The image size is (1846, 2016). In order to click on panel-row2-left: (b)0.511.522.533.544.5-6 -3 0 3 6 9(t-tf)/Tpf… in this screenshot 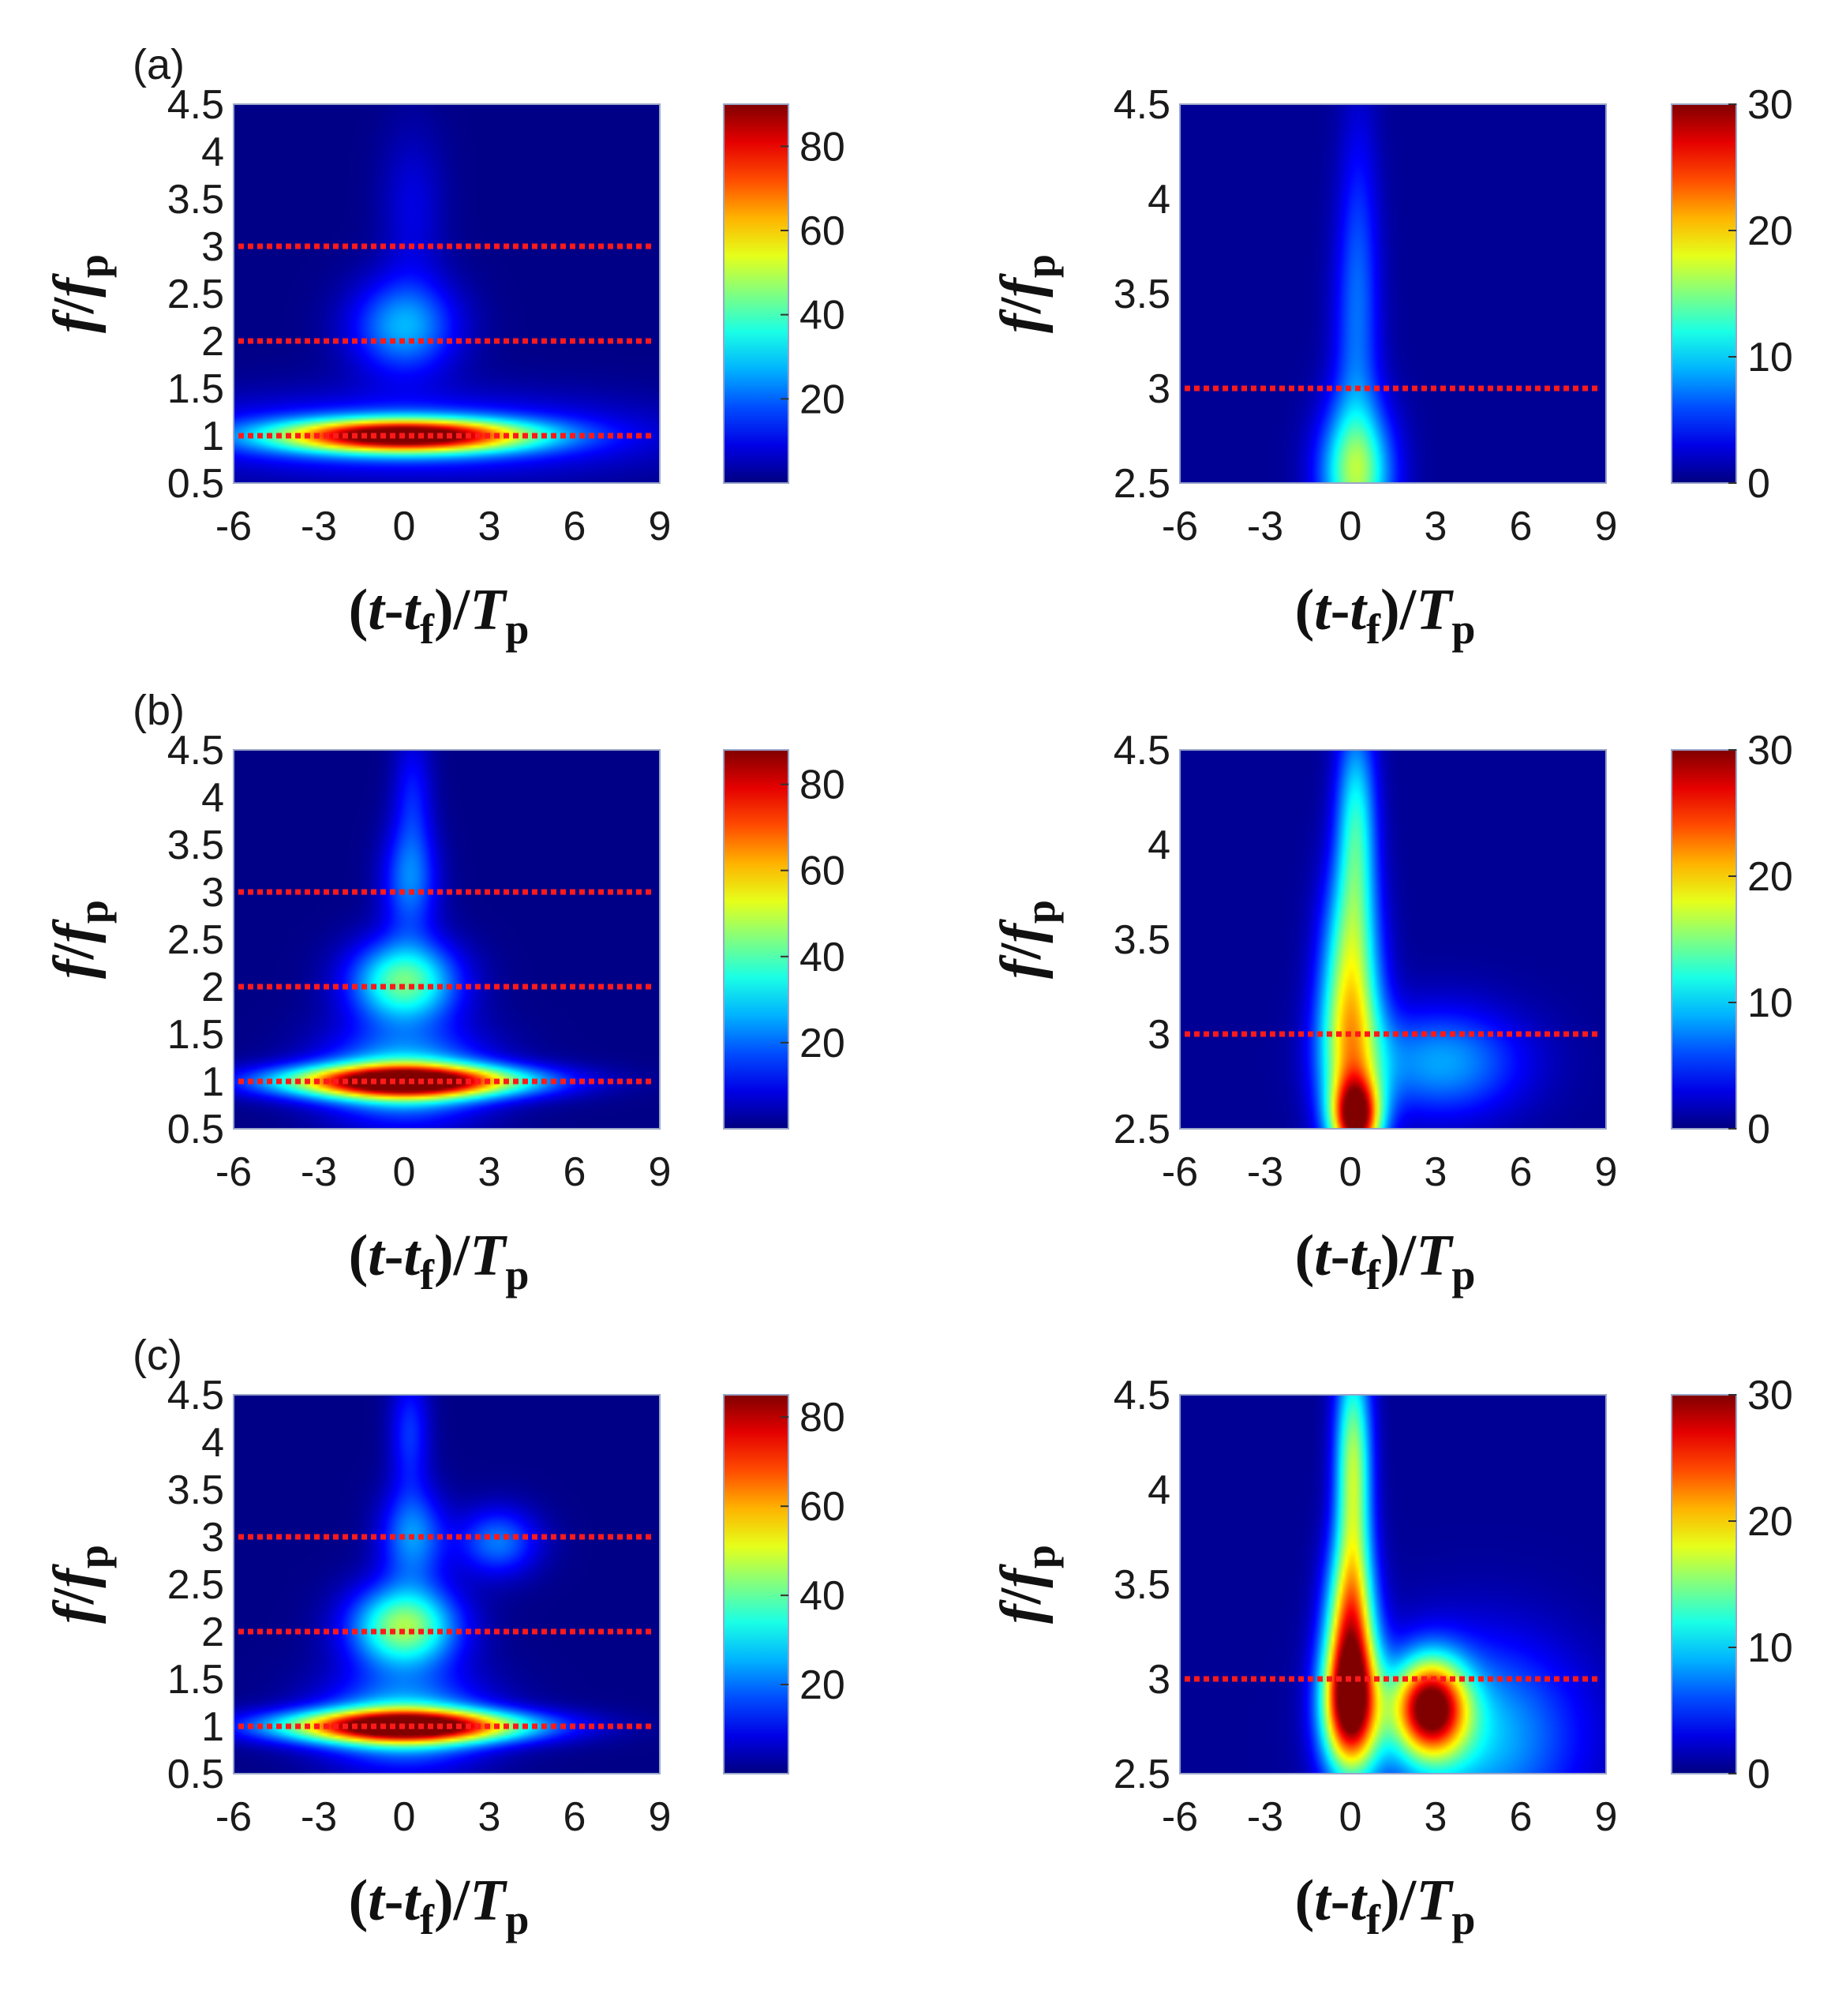, I will do `click(443, 992)`.